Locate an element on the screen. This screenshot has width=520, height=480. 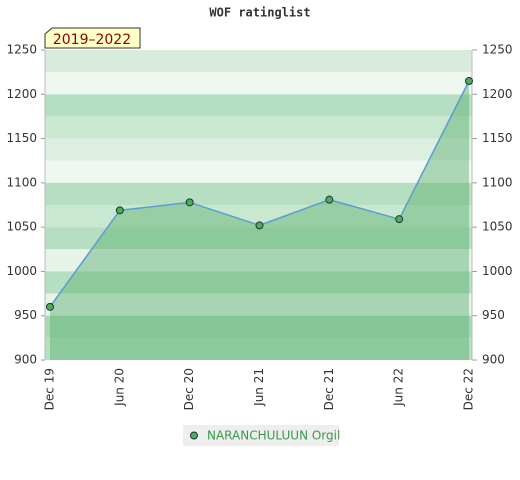
y2-tick-label: 1100 is located at coordinates (497, 182).